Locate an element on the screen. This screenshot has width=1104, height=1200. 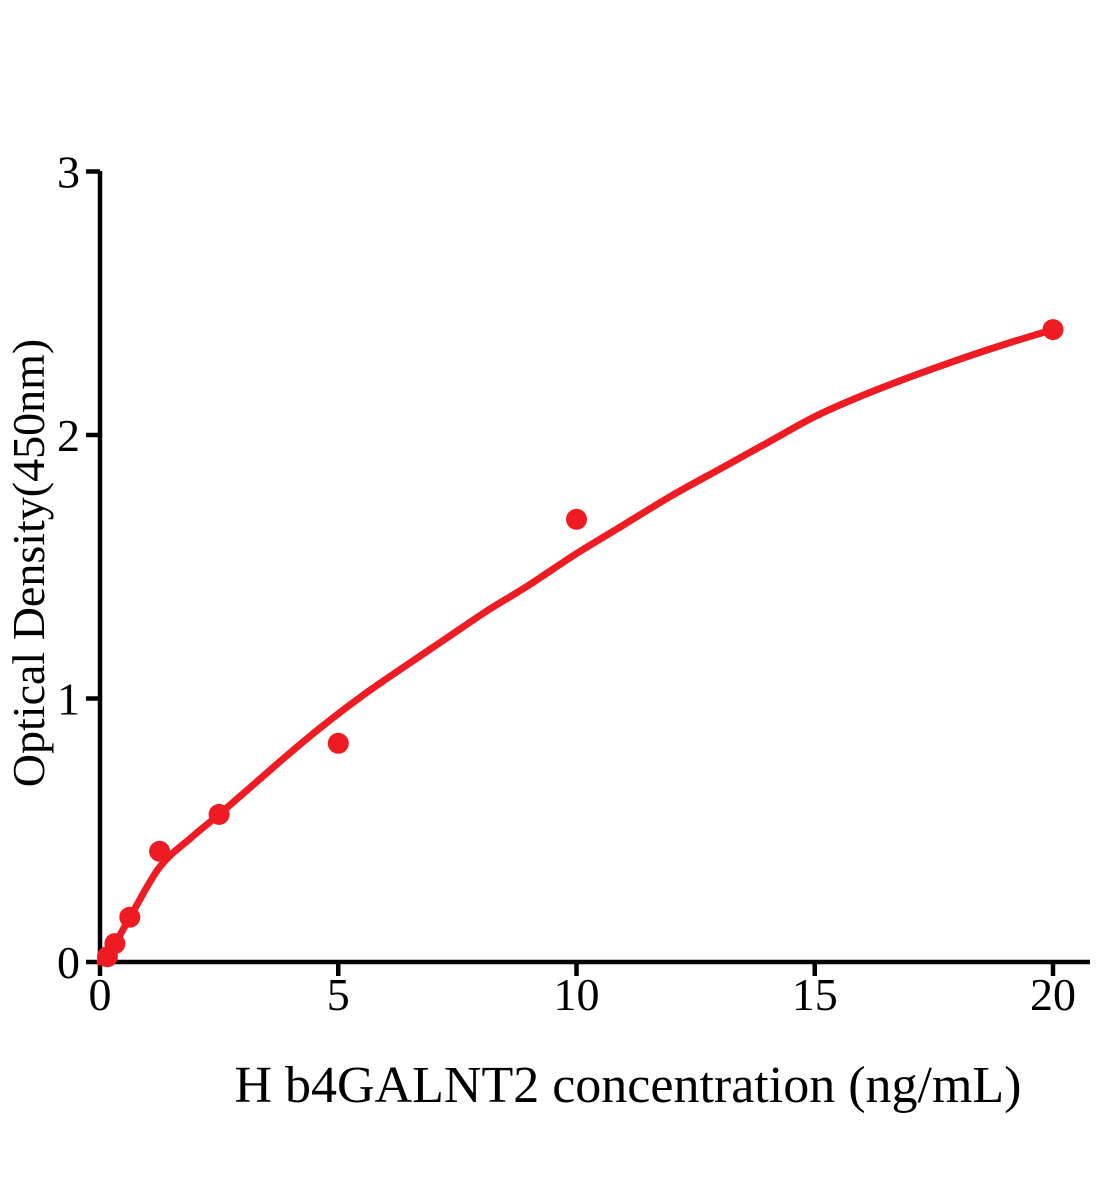
x-axis-title: H b4GALNT2 concentration (ng/mL) is located at coordinates (627, 1085).